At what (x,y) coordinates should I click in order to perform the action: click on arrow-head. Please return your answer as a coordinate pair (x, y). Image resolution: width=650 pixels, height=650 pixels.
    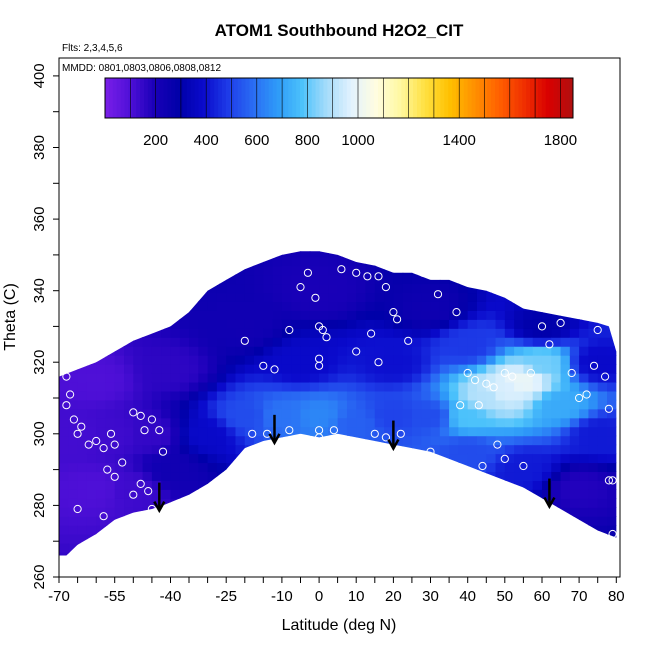
    Looking at the image, I should click on (549, 503).